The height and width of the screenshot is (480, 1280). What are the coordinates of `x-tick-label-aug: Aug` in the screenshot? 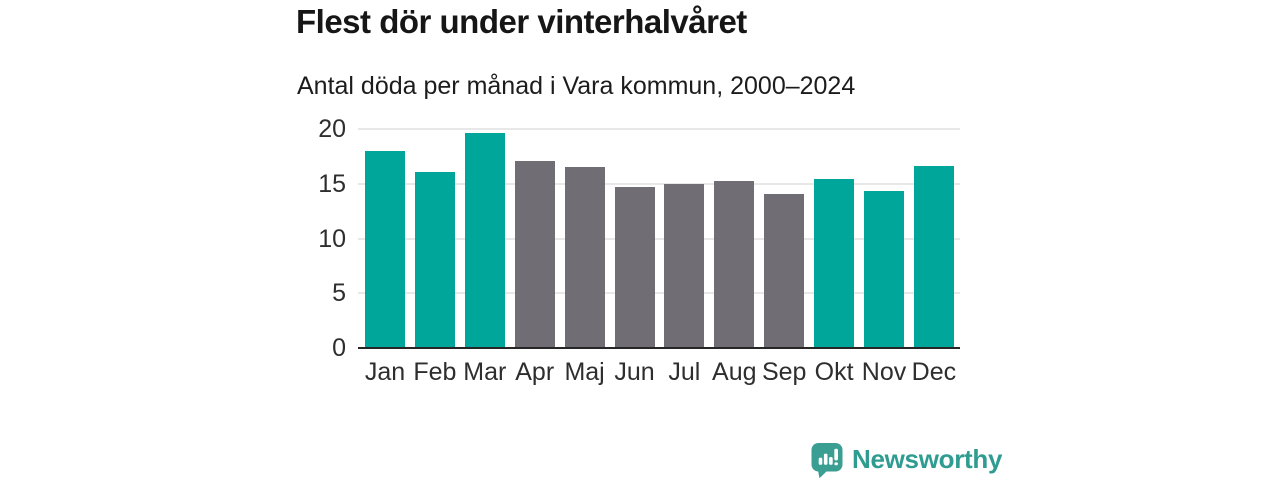 It's located at (734, 372).